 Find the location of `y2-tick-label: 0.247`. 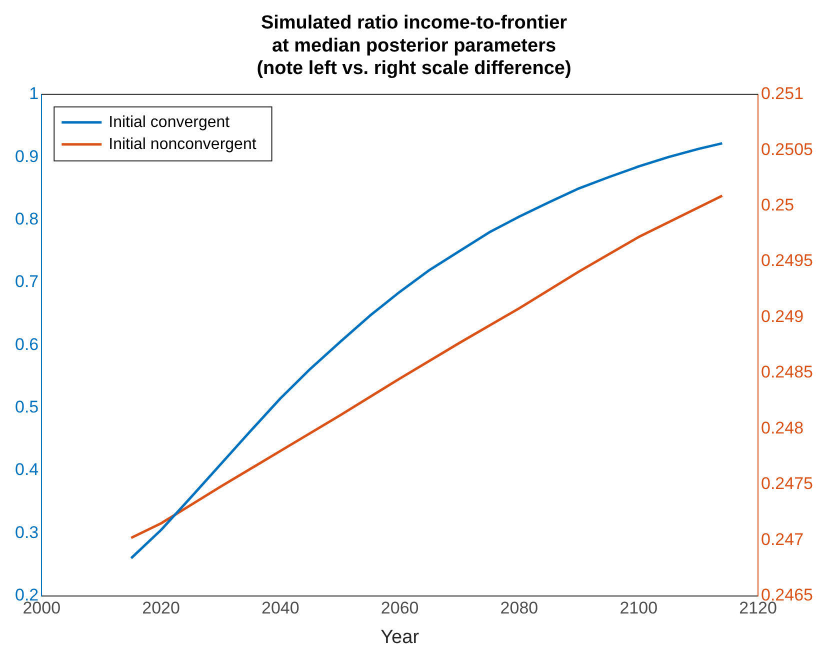

y2-tick-label: 0.247 is located at coordinates (782, 539).